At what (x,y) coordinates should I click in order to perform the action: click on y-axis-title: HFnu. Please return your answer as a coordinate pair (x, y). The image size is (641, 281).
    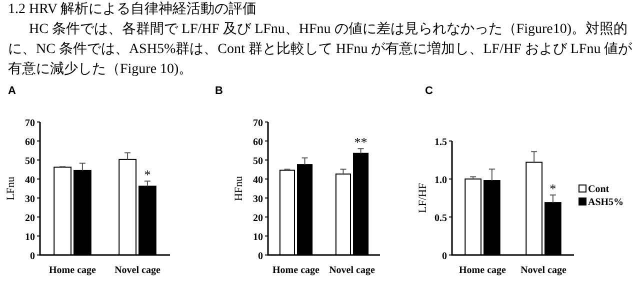
    Looking at the image, I should click on (239, 188).